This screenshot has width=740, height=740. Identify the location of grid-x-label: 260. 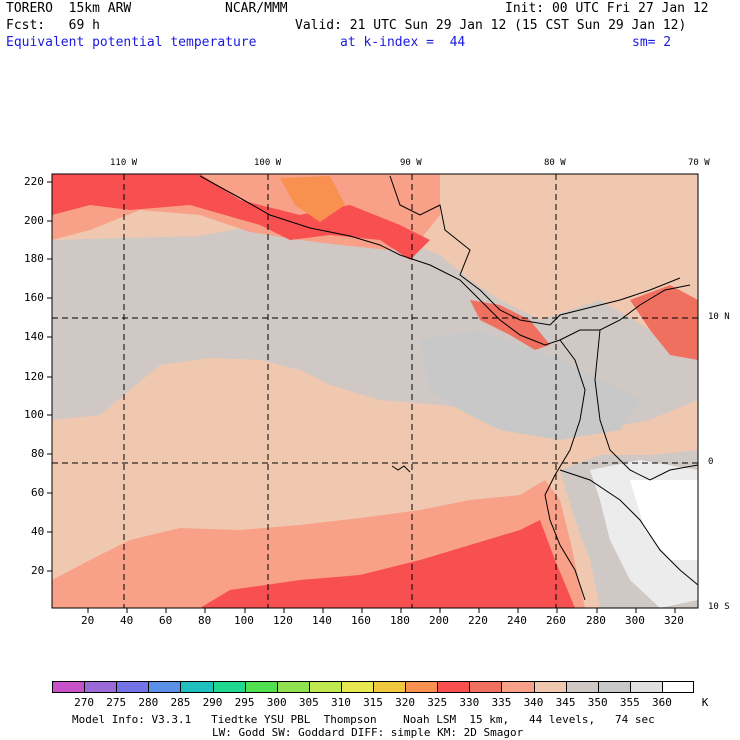
(556, 620).